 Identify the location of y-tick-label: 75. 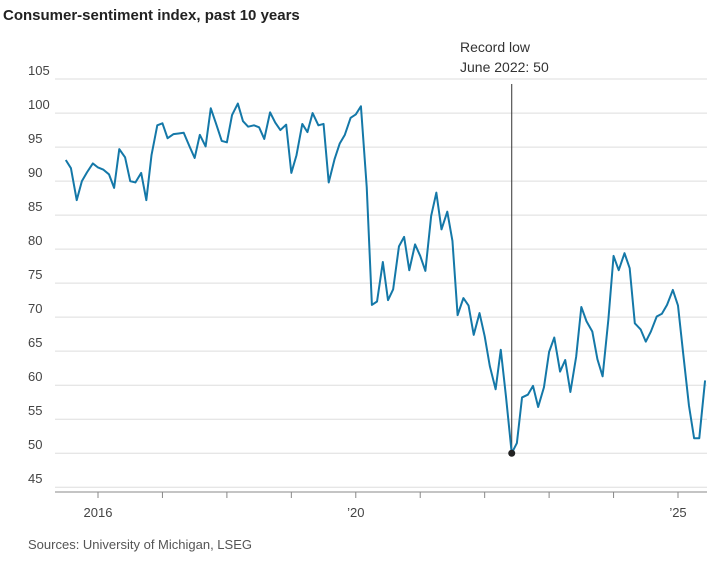
(35, 274).